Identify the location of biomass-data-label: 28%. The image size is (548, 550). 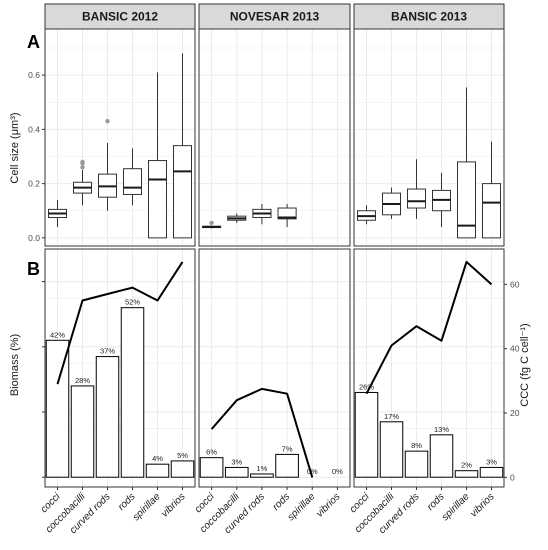
(82, 380).